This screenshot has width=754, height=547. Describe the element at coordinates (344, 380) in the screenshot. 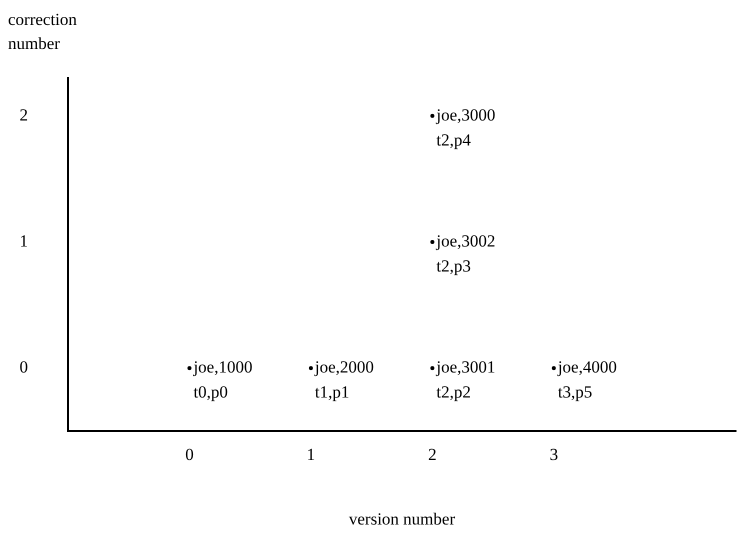

I see `data-label: joe,2000 t1,p1` at that location.